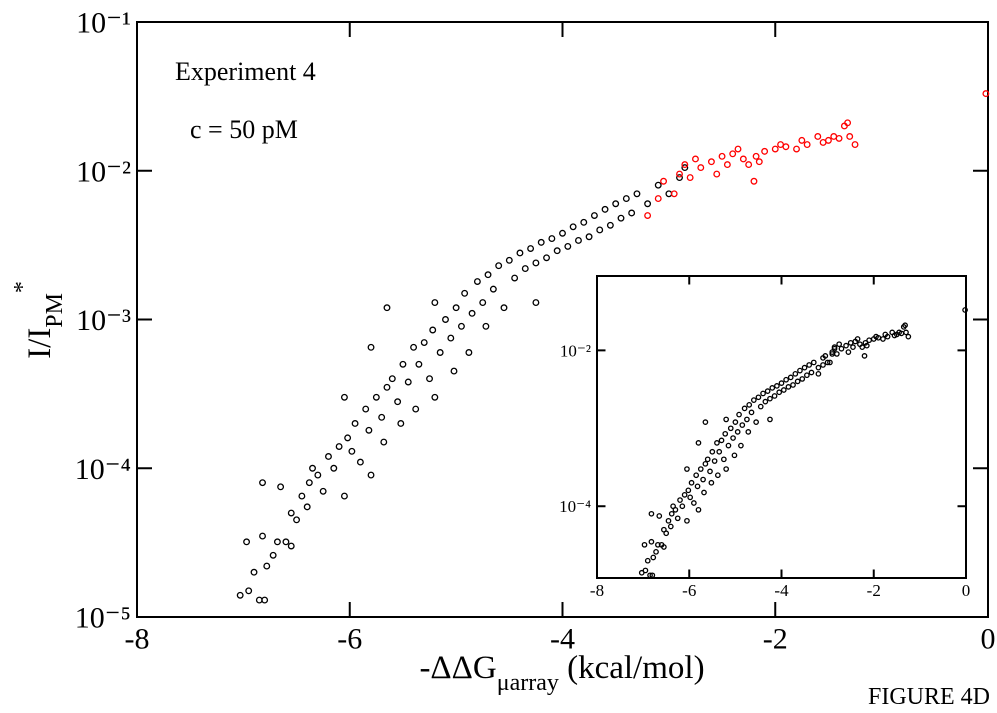 This screenshot has width=997, height=713. I want to click on x-label-main: -ΔΔG, so click(457, 668).